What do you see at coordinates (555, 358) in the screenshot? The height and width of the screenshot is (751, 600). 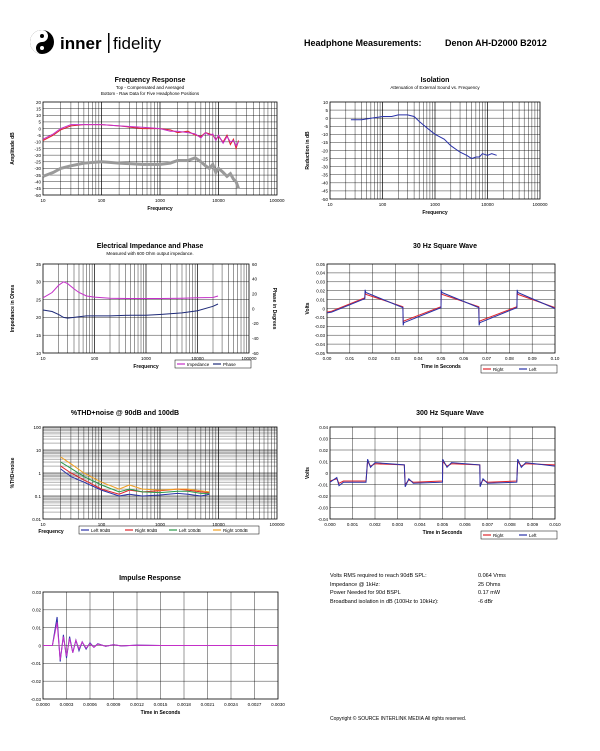 I see `x-tick-label: 0.10` at bounding box center [555, 358].